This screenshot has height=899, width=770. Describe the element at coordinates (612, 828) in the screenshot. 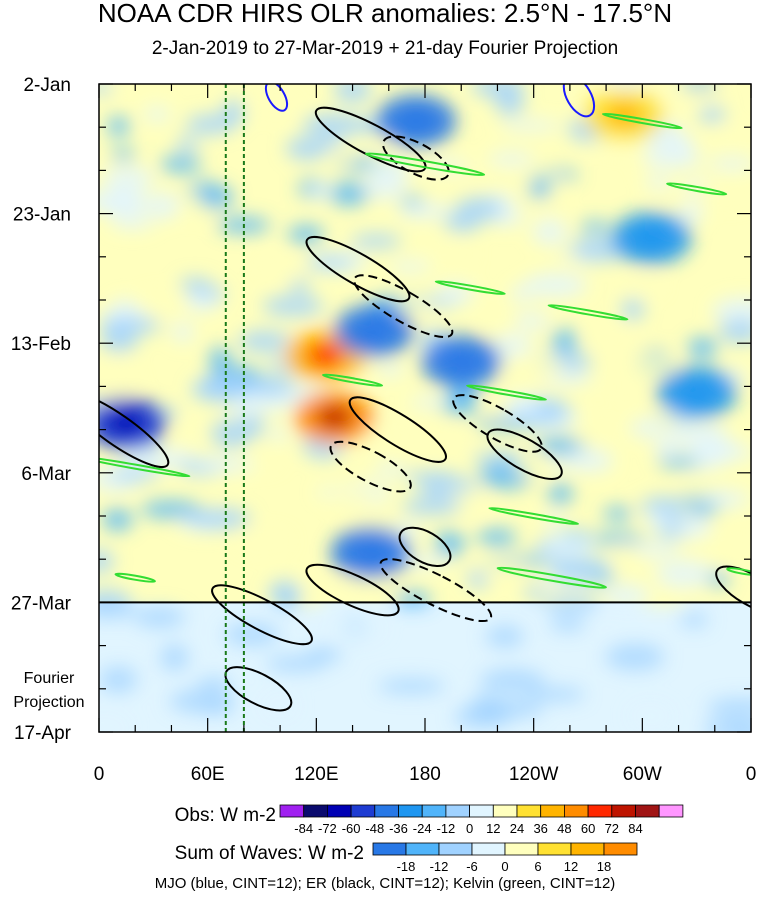

I see `obs-colorbar-level: 72` at that location.